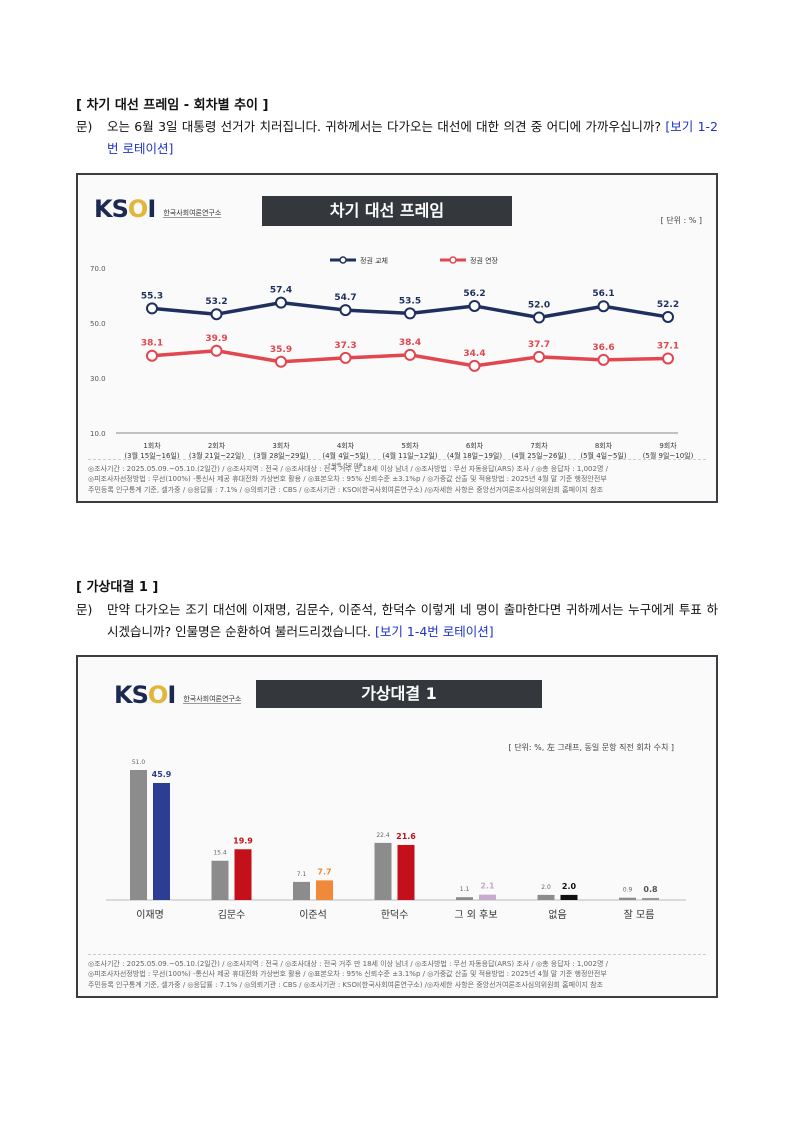  What do you see at coordinates (668, 445) in the screenshot?
I see `x-tick-label: 9회차` at bounding box center [668, 445].